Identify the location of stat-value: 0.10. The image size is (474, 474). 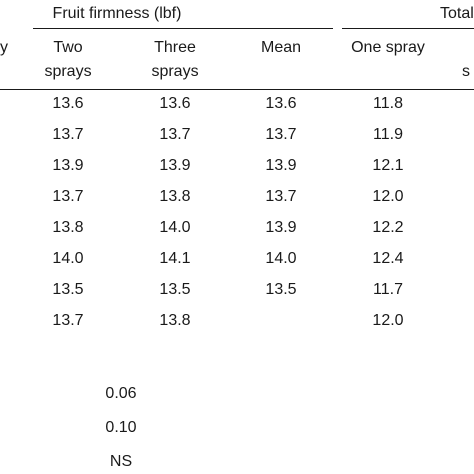
(121, 427).